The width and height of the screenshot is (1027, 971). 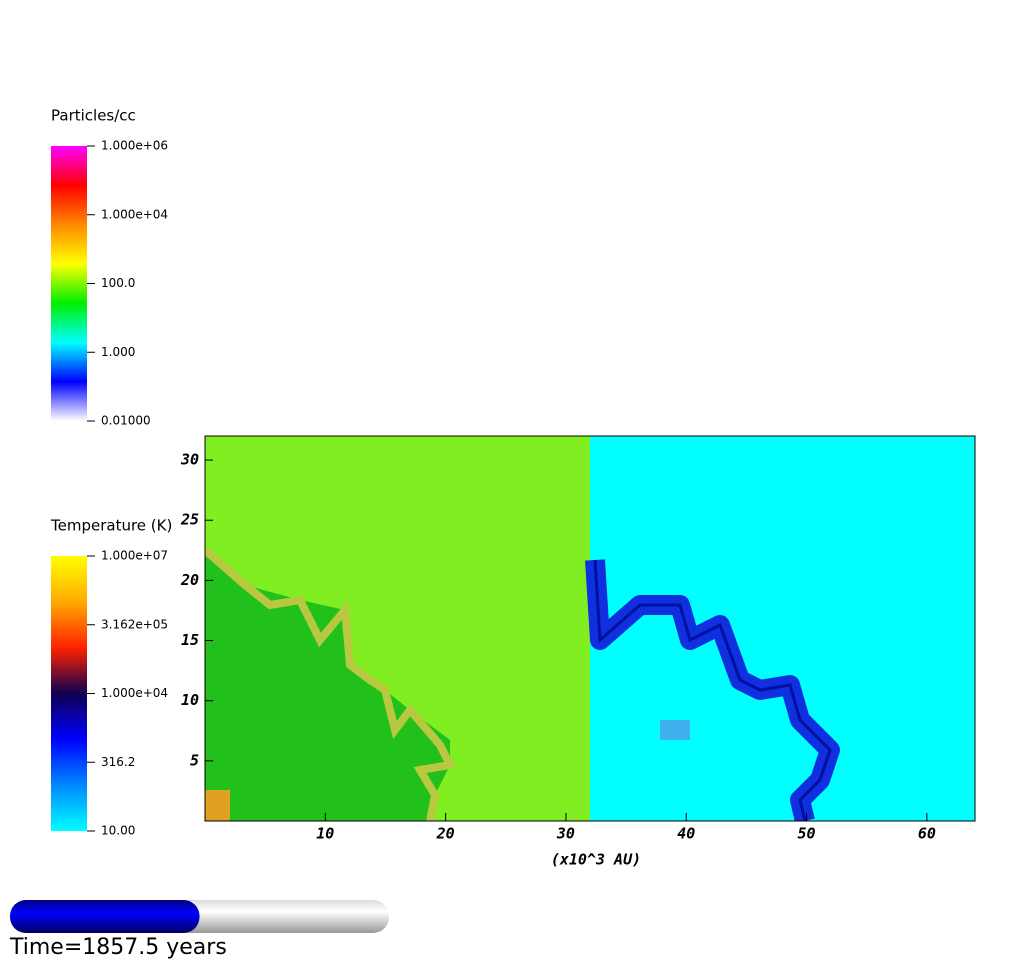 I want to click on y-tick-label: 30, so click(x=189, y=460).